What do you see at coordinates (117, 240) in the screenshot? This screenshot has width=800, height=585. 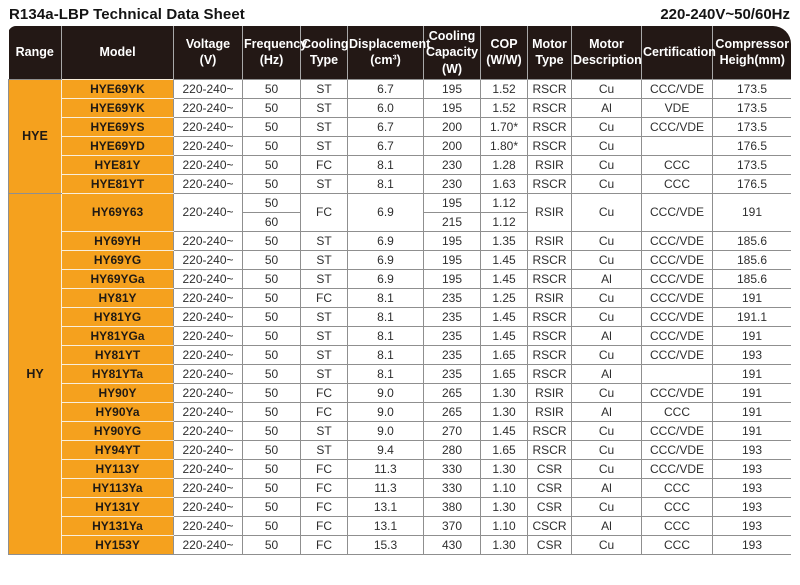 I see `cell-model: HY69YH` at bounding box center [117, 240].